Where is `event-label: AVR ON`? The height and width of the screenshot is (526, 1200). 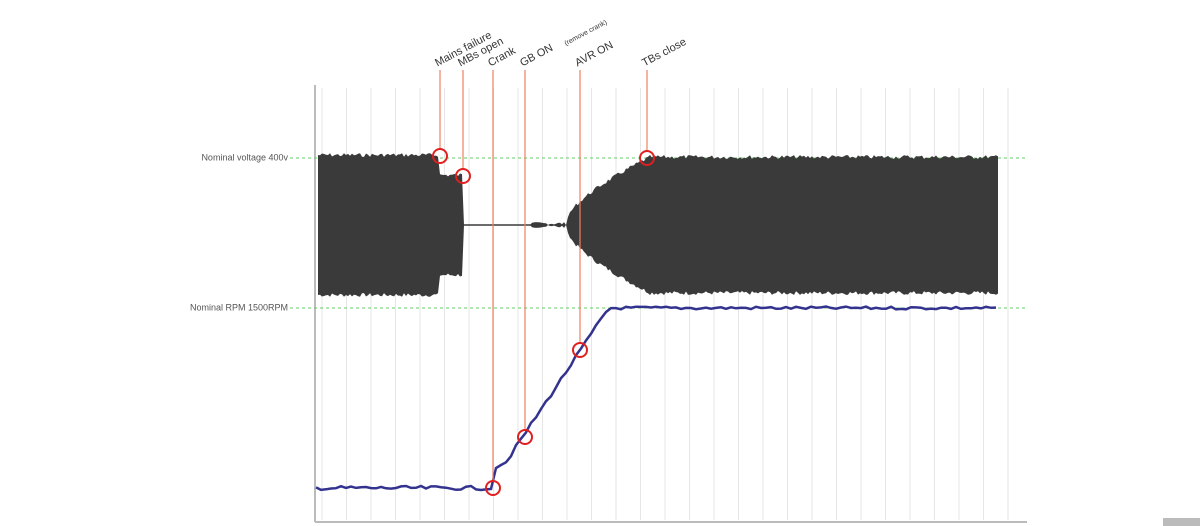
event-label: AVR ON is located at coordinates (594, 54).